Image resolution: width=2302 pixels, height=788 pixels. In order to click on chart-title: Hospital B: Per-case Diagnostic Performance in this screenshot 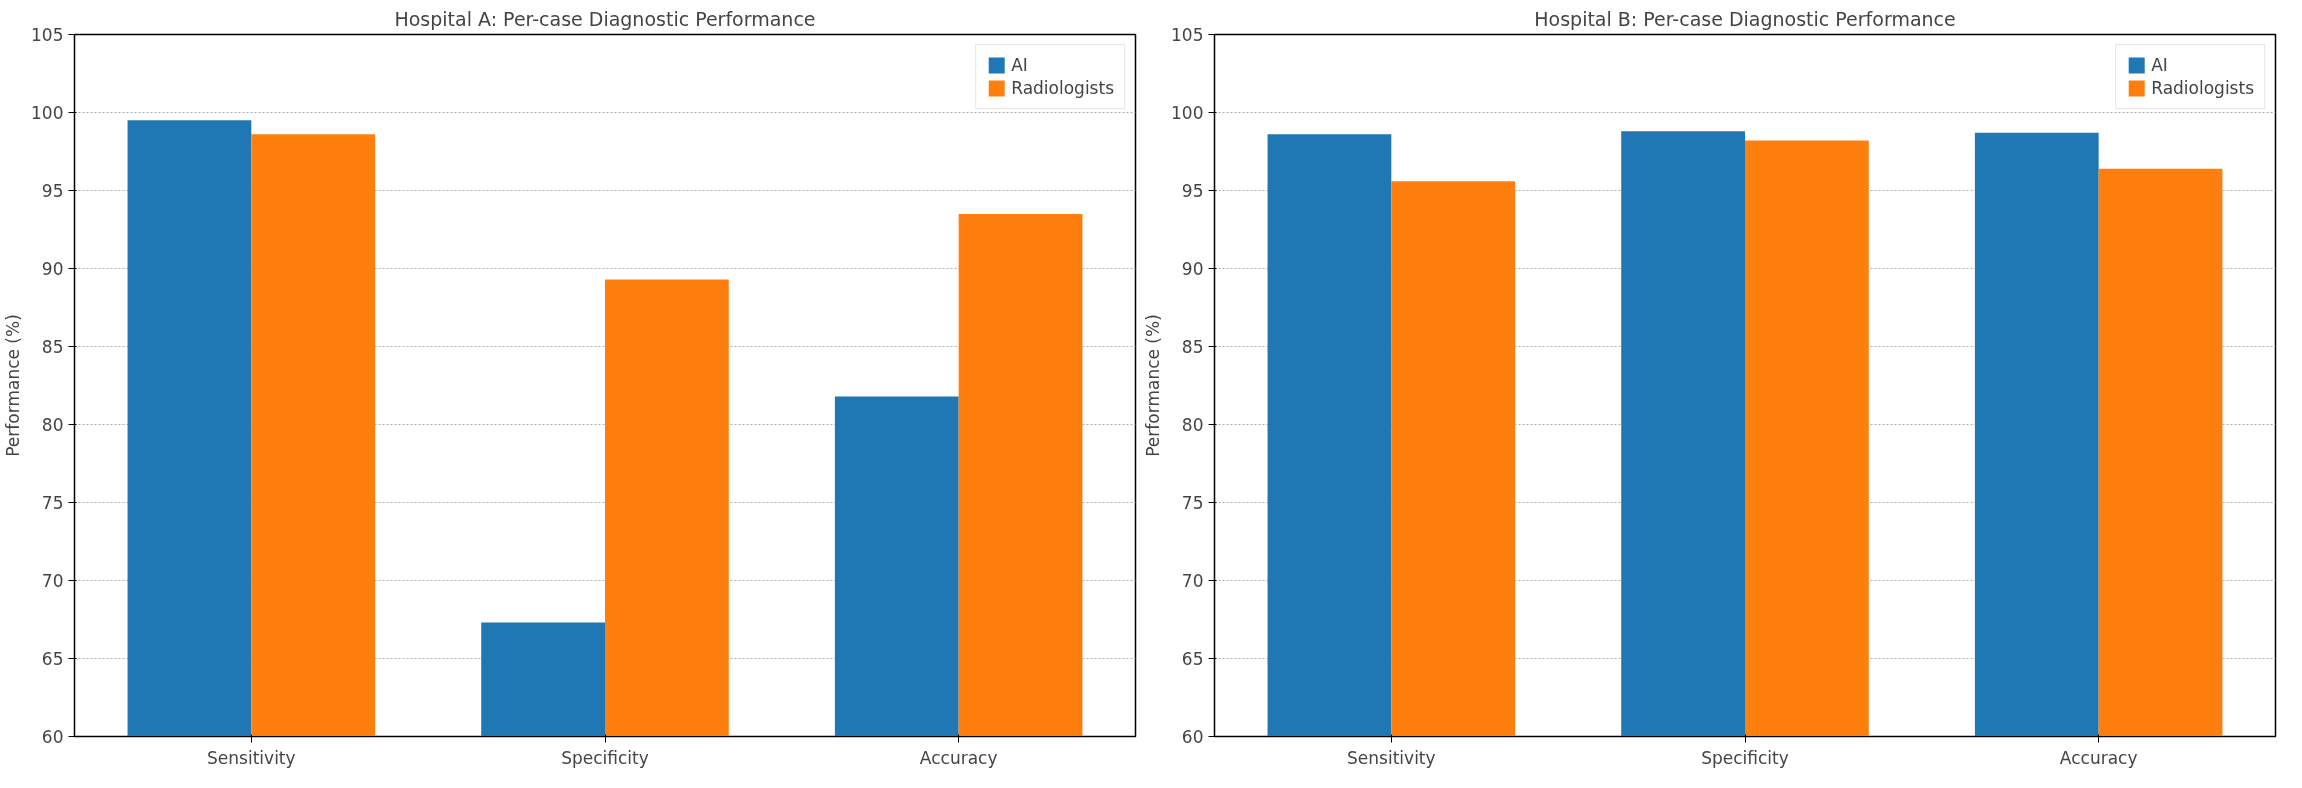, I will do `click(1745, 18)`.